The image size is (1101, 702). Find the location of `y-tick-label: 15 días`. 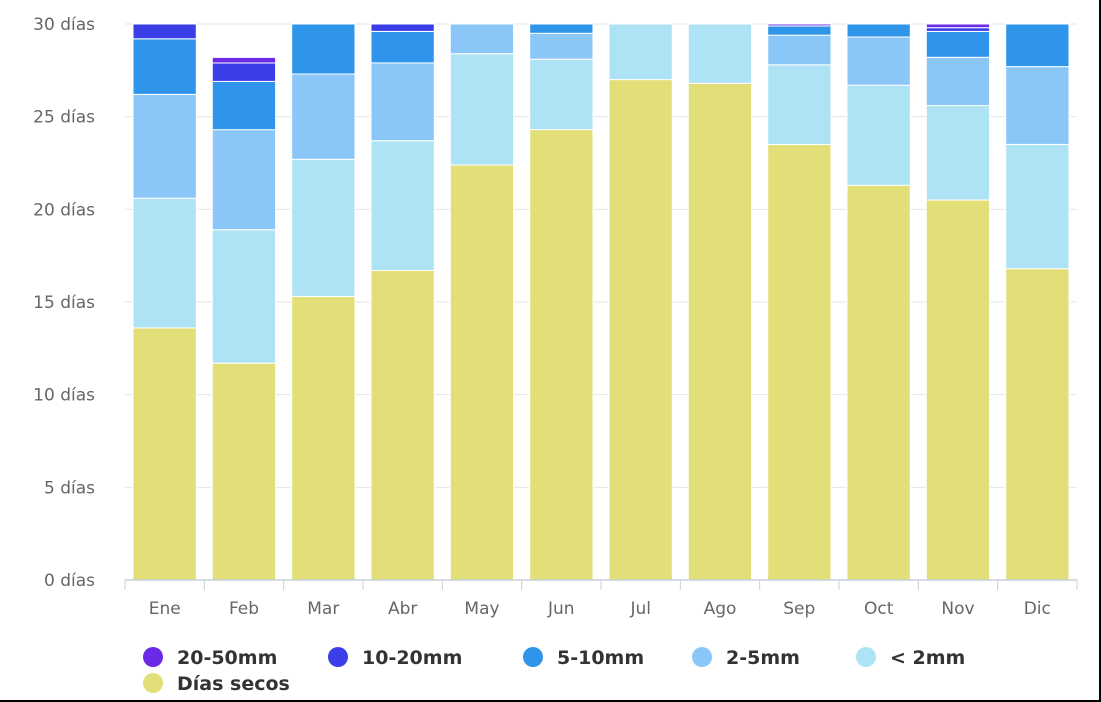

y-tick-label: 15 días is located at coordinates (64, 303).